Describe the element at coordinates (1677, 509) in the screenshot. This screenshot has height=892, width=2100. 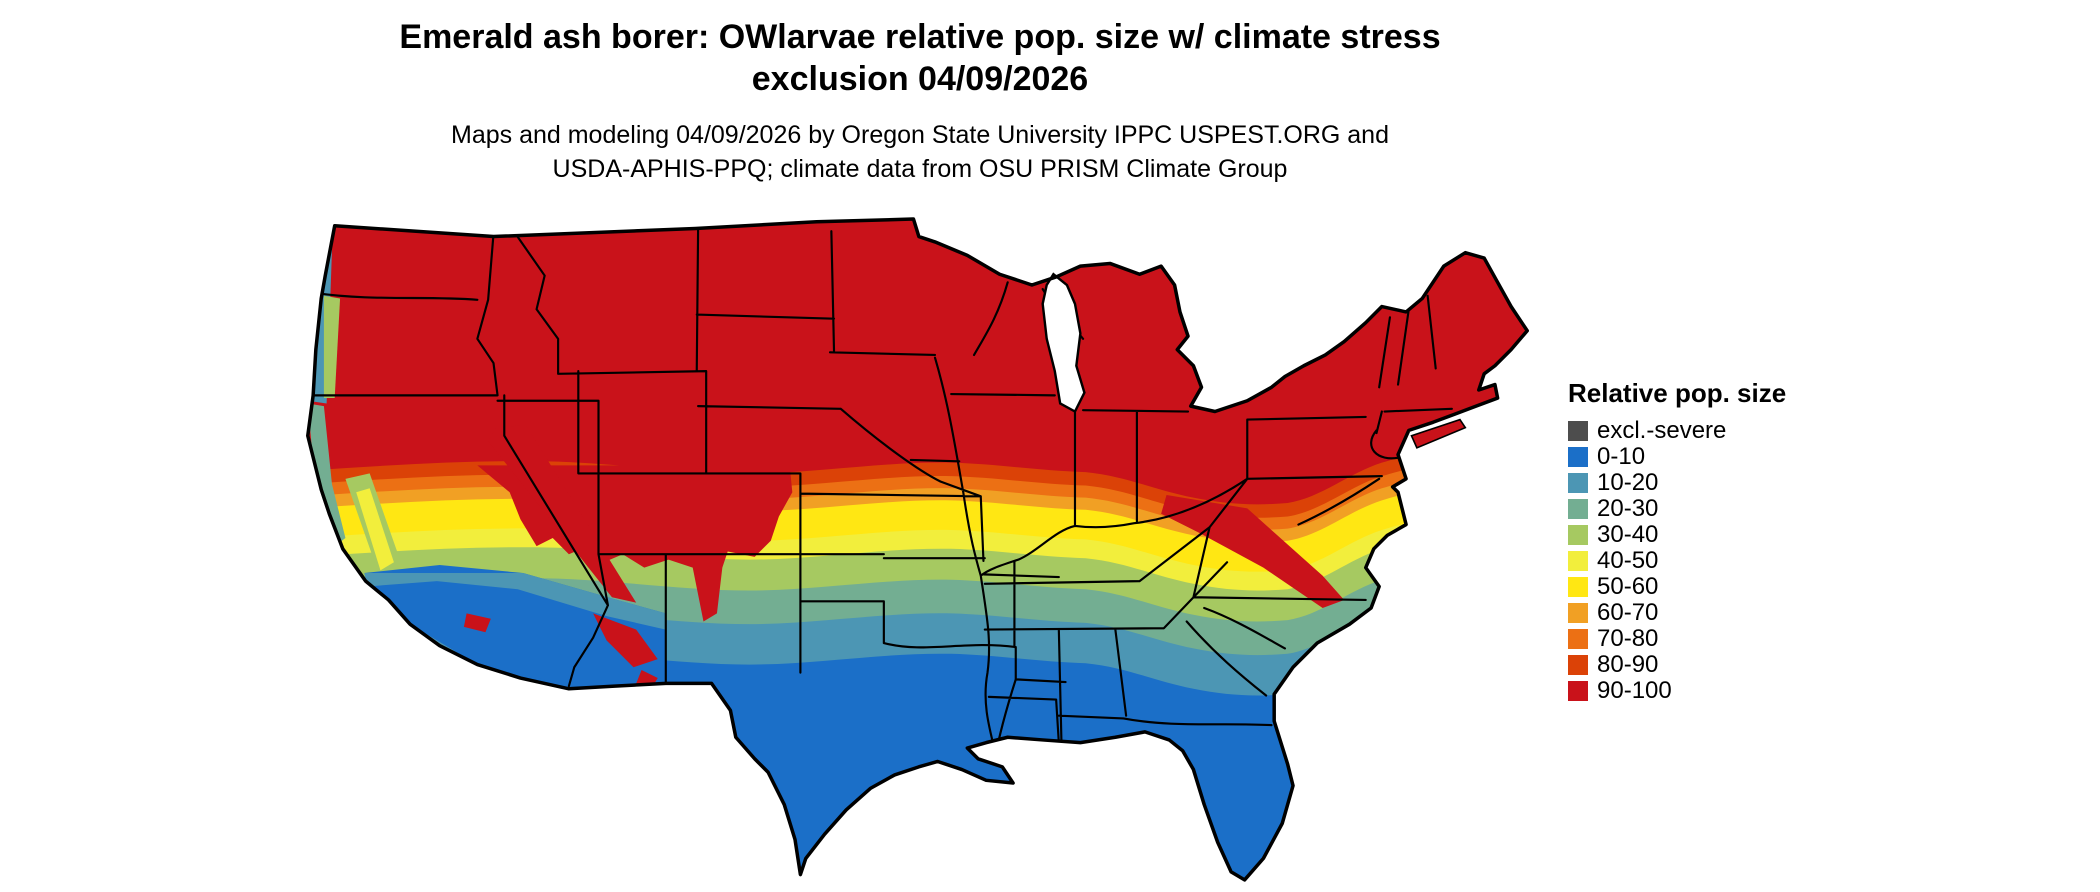
I see `legend-item: 20-30` at that location.